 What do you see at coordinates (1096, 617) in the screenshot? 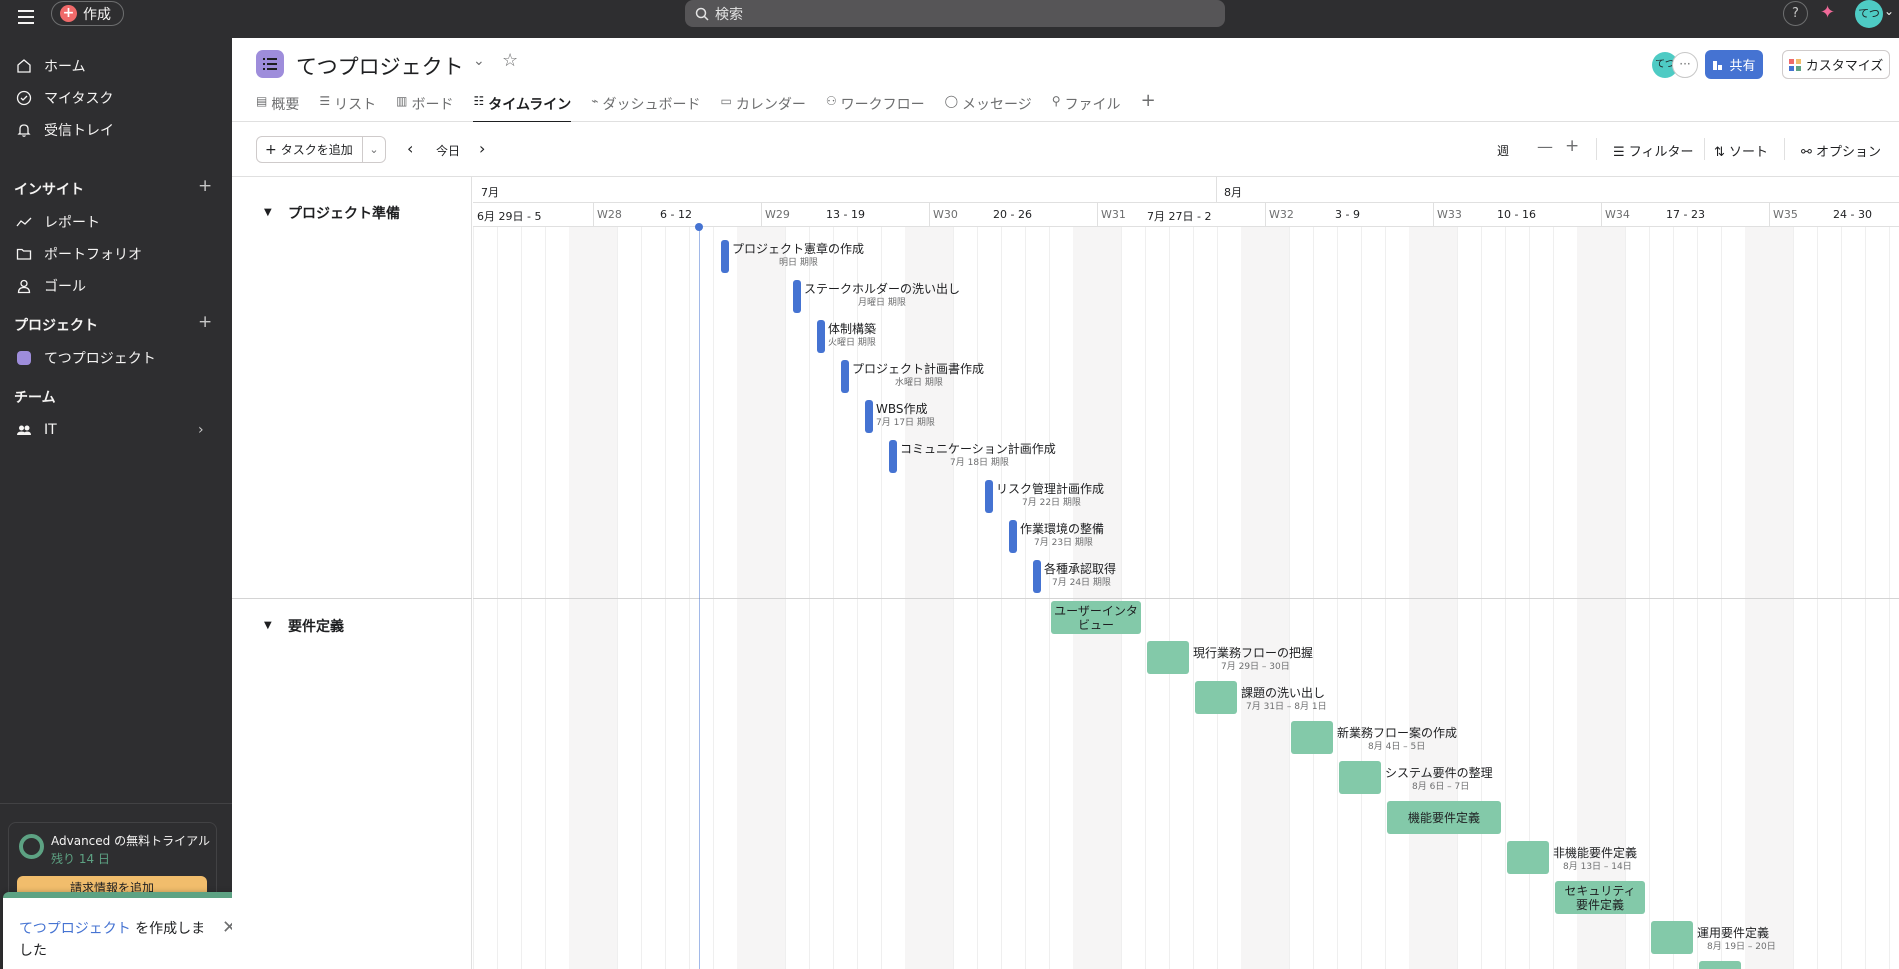
I see `task-bar: ユーザーインタビュー` at bounding box center [1096, 617].